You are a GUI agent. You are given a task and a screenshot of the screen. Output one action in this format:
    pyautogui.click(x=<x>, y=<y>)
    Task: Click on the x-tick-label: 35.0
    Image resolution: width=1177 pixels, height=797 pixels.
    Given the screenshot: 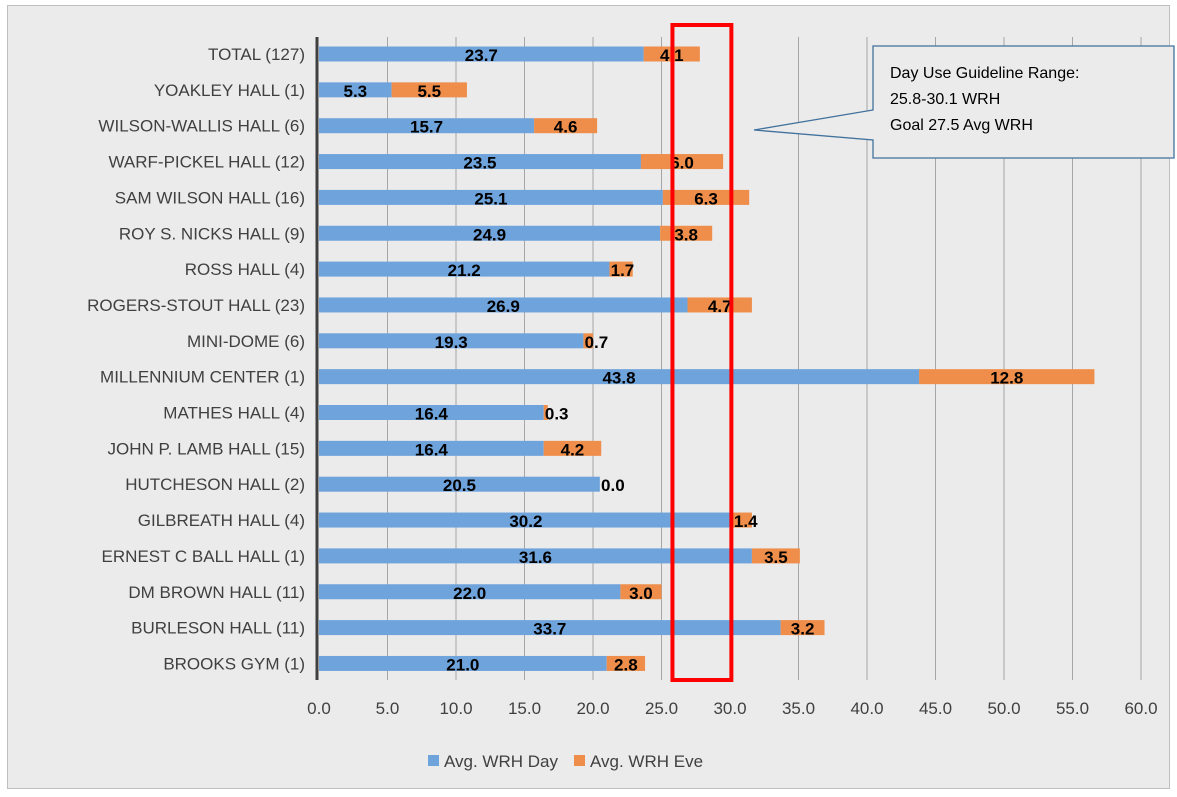 What is the action you would take?
    pyautogui.click(x=798, y=708)
    